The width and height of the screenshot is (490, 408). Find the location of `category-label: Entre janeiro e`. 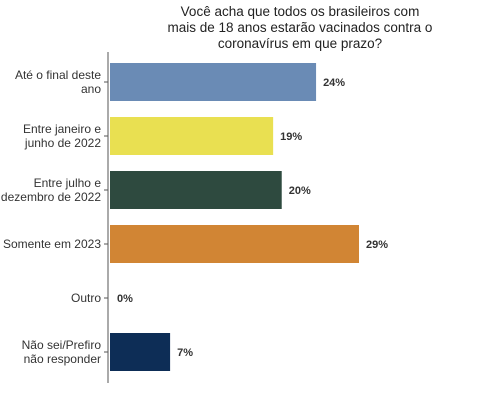

category-label: Entre janeiro e is located at coordinates (62, 129).